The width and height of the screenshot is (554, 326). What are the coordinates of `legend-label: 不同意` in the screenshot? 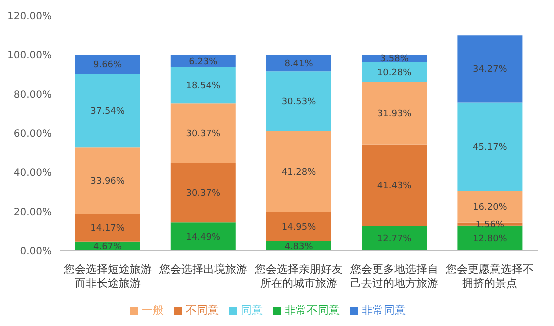 It's located at (202, 310).